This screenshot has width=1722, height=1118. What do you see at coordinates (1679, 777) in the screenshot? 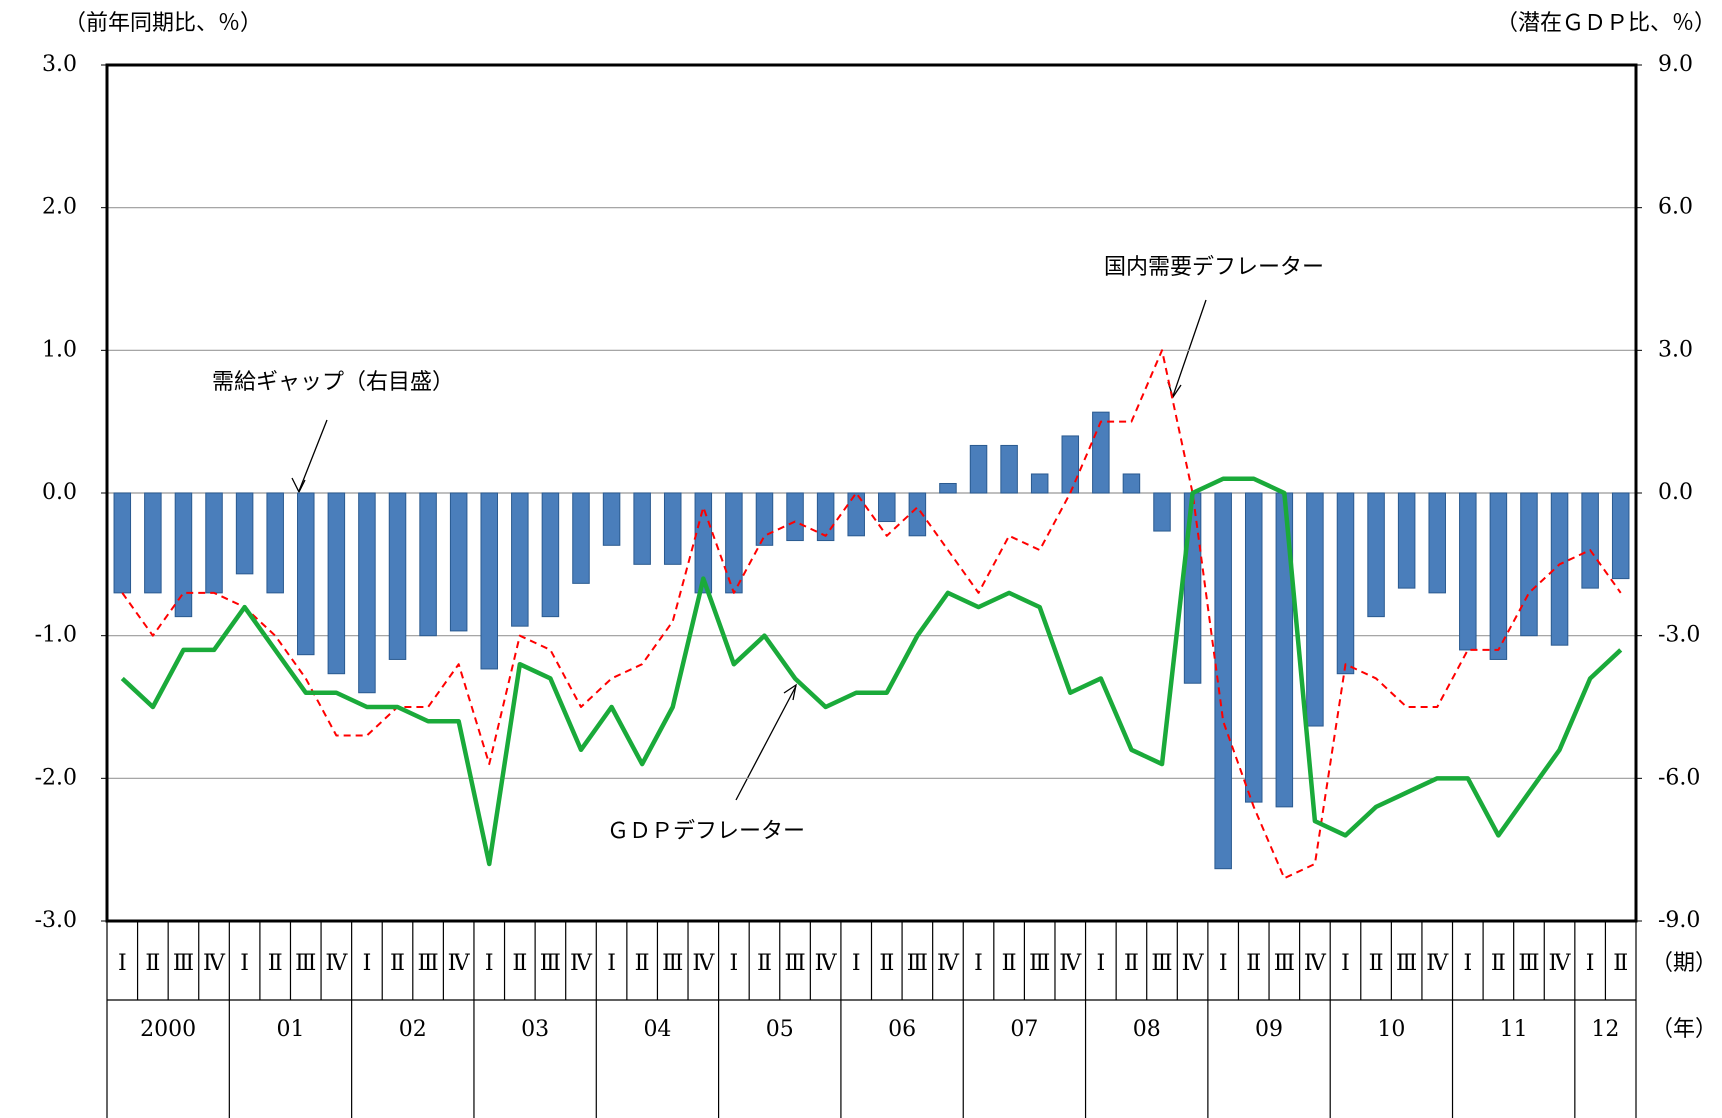
I see `y2-tick-label: -6.0` at bounding box center [1679, 777].